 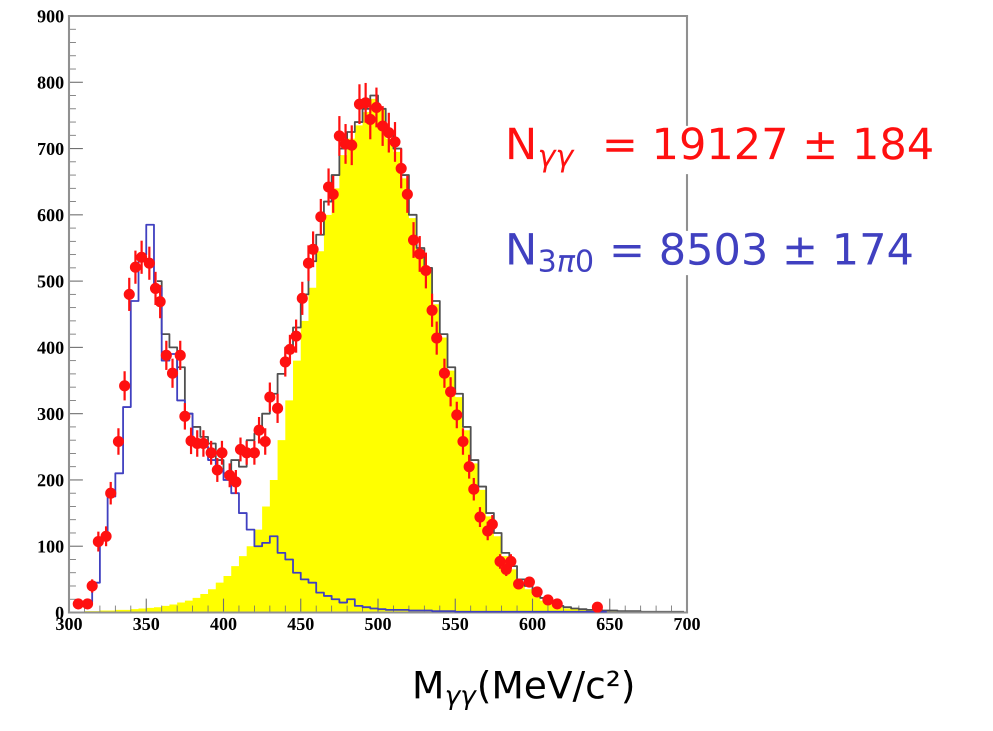 What do you see at coordinates (51, 82) in the screenshot?
I see `y-tick-label: 800` at bounding box center [51, 82].